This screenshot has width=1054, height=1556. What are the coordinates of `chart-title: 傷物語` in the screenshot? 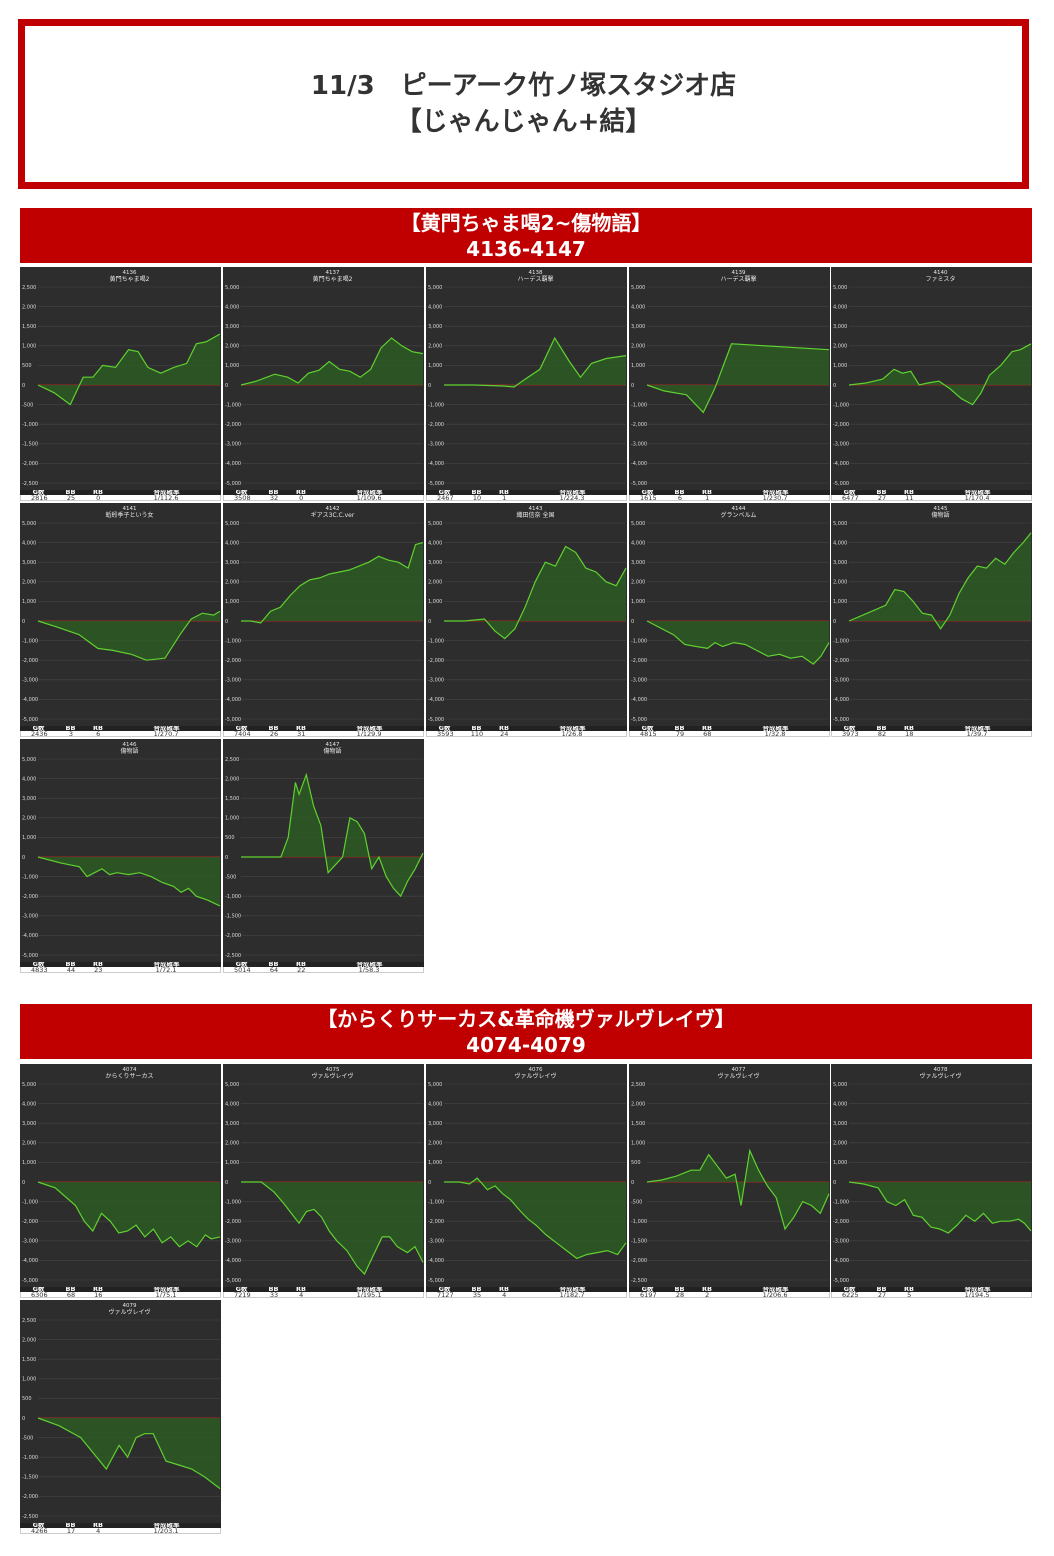 It's located at (940, 515).